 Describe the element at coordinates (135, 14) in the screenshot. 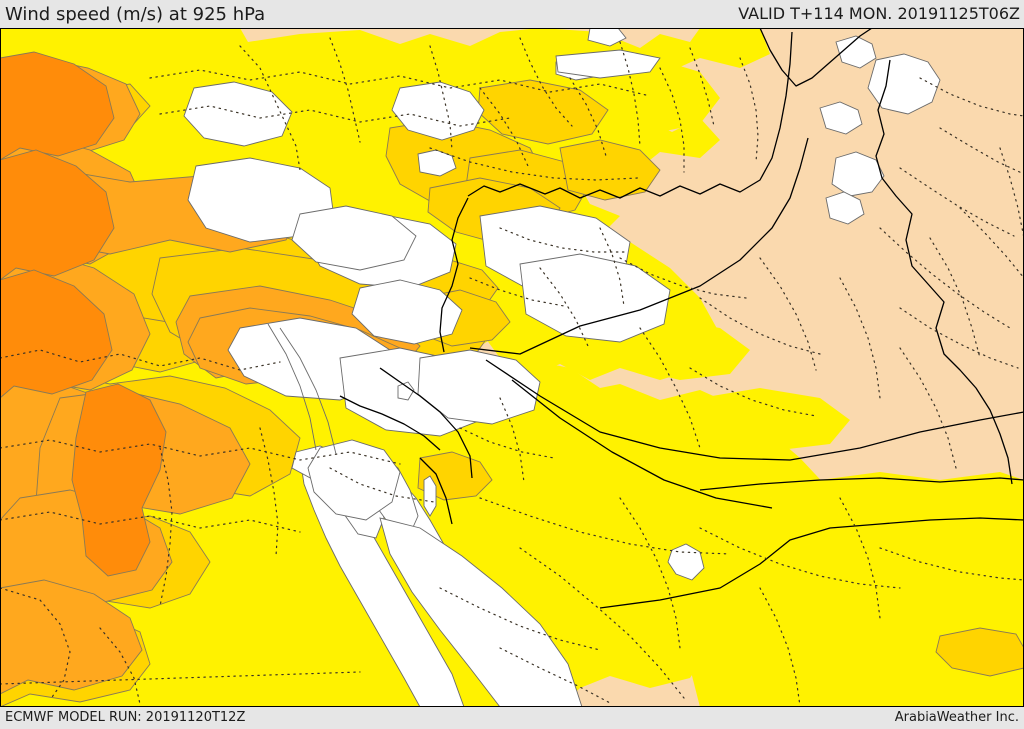

I see `page-title: Wind speed (m/s) at 925 hPa` at that location.